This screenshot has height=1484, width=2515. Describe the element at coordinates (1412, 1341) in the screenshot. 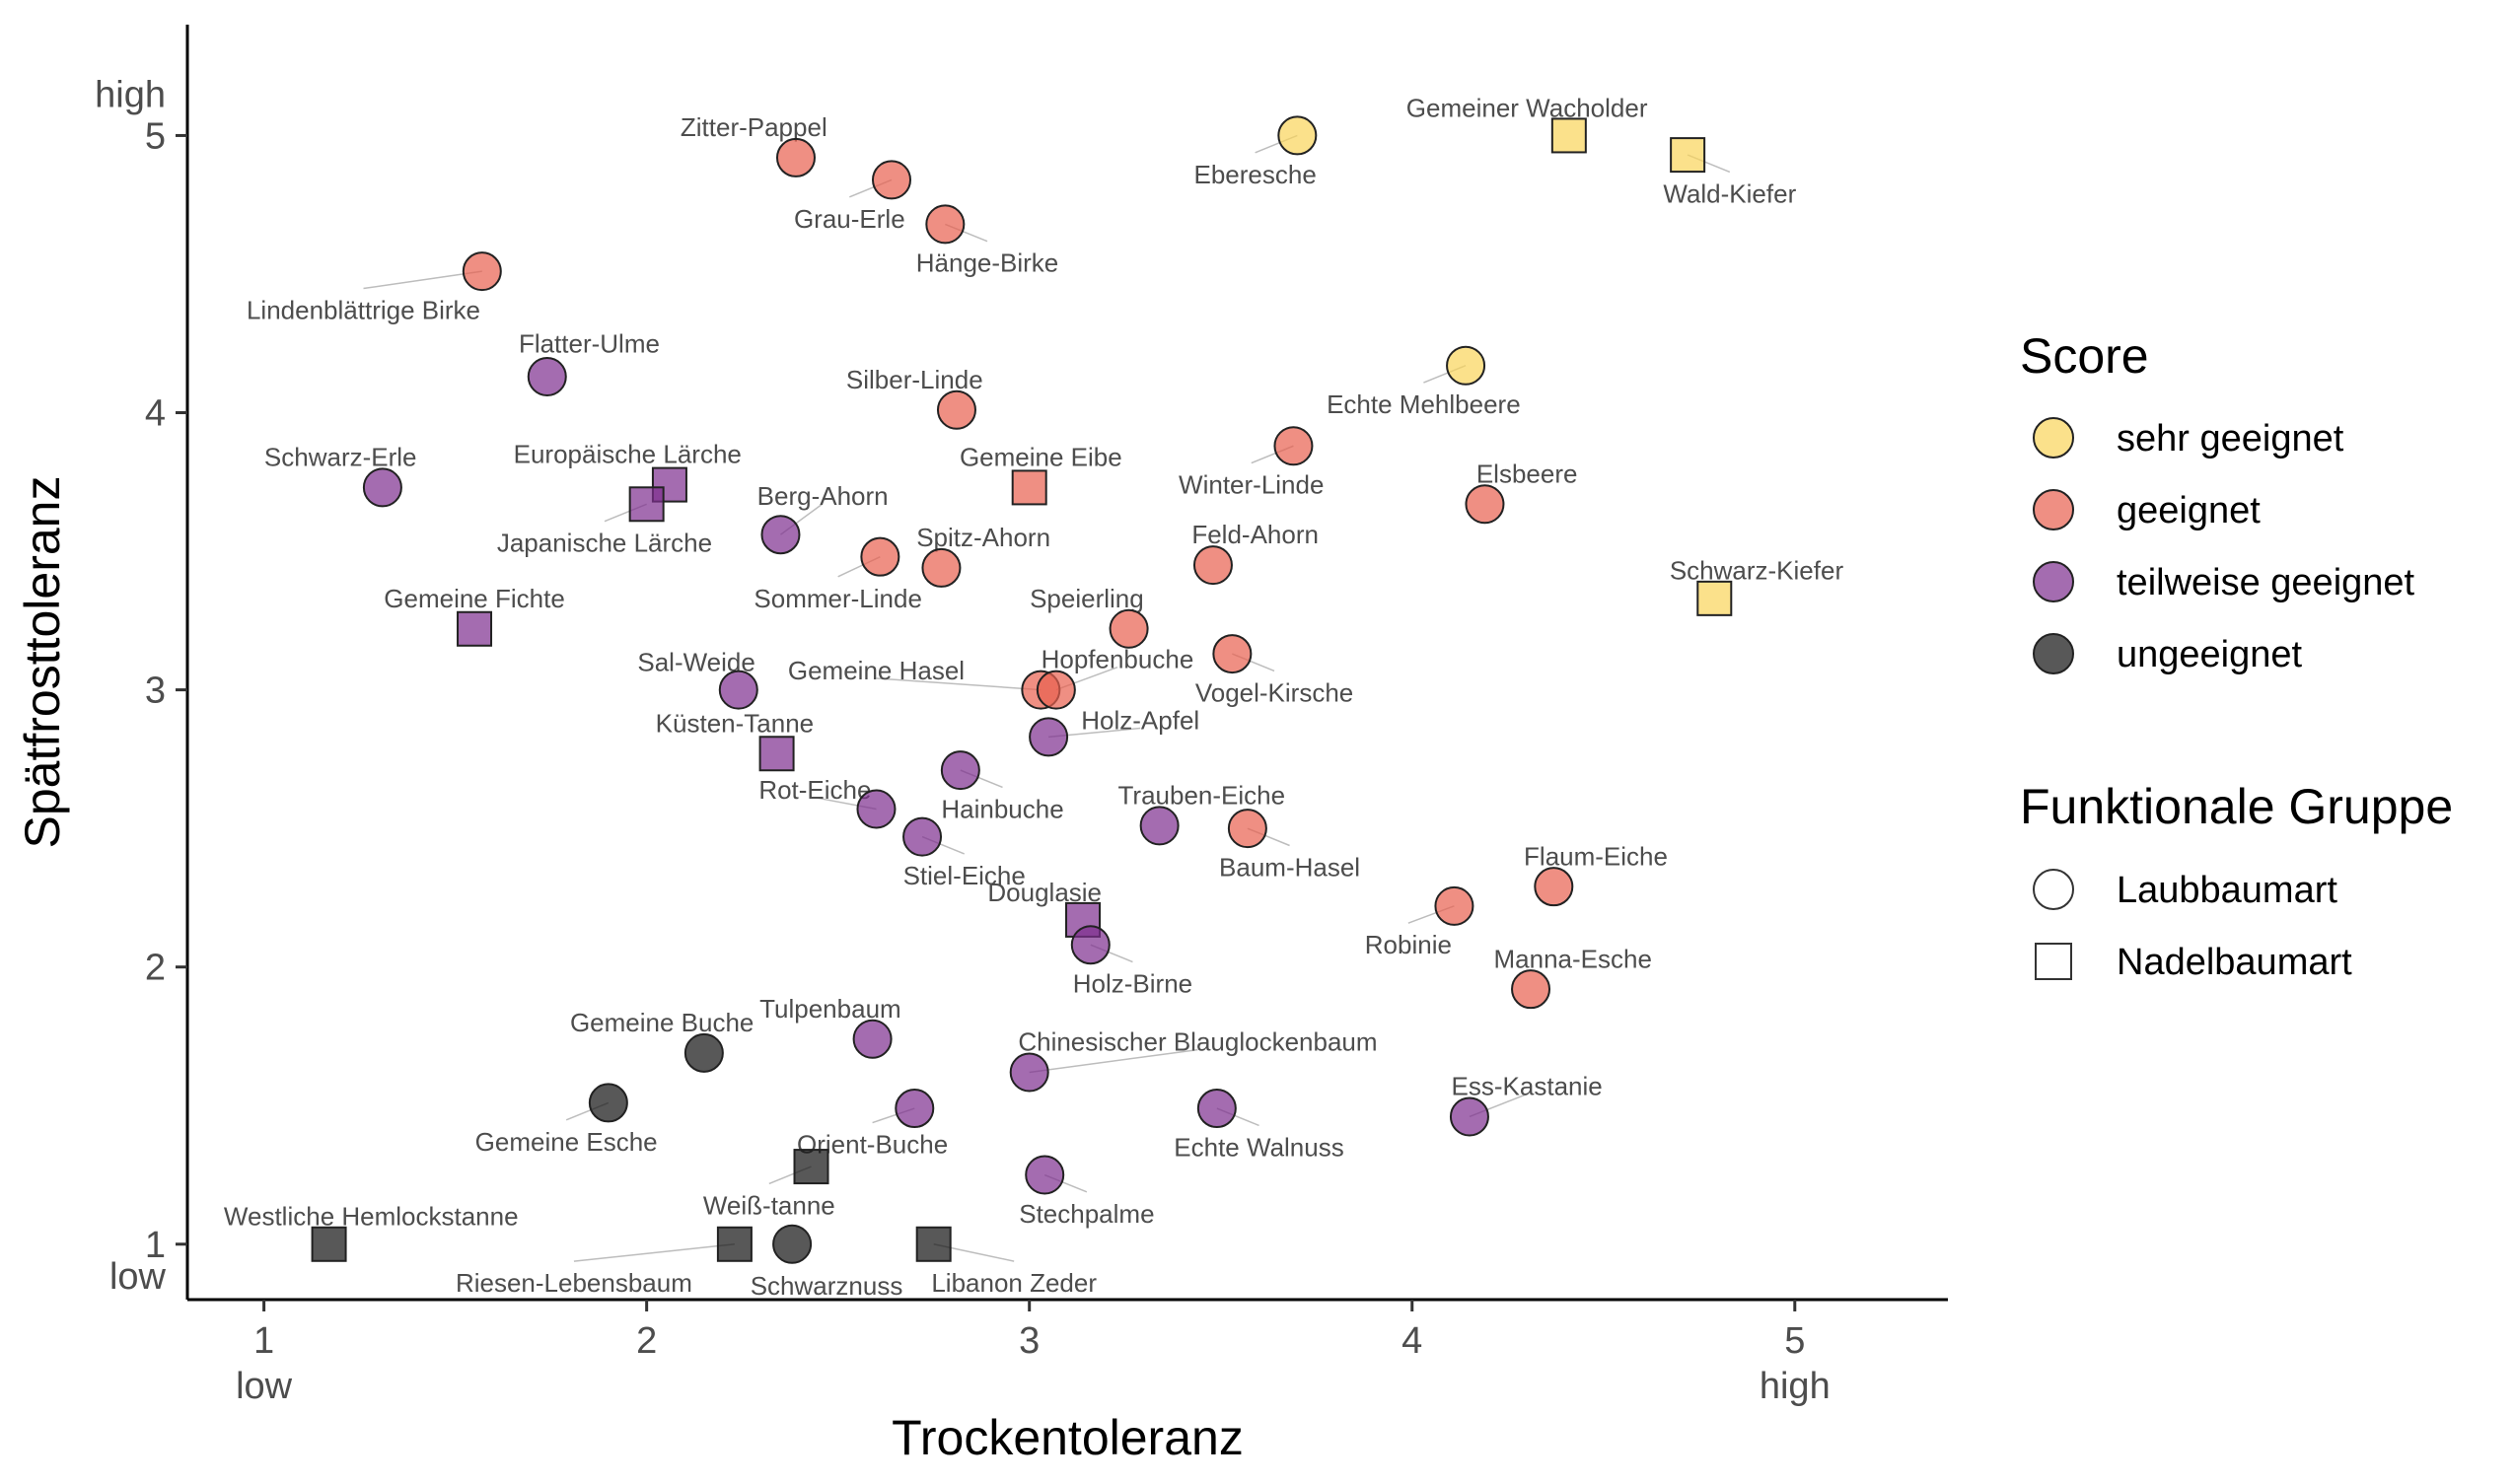

I see `x-tick-label: 4` at that location.